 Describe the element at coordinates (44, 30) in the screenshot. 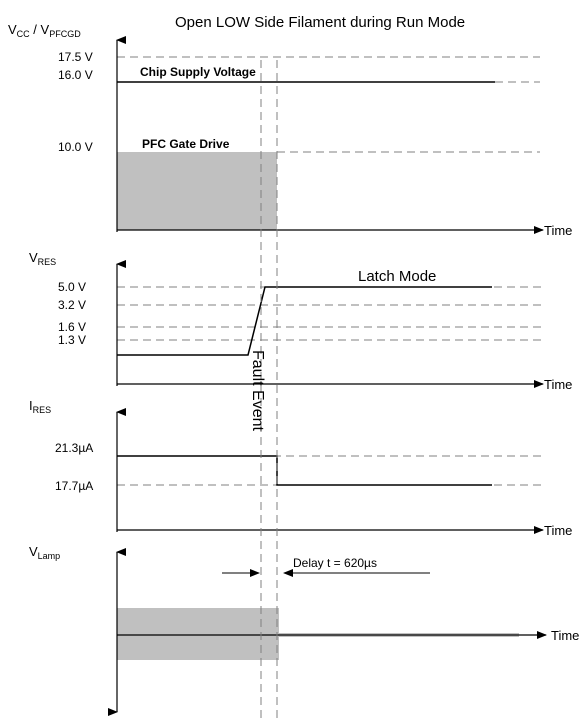

I see `vcc-axis-label: VCC / VPFCGD` at that location.